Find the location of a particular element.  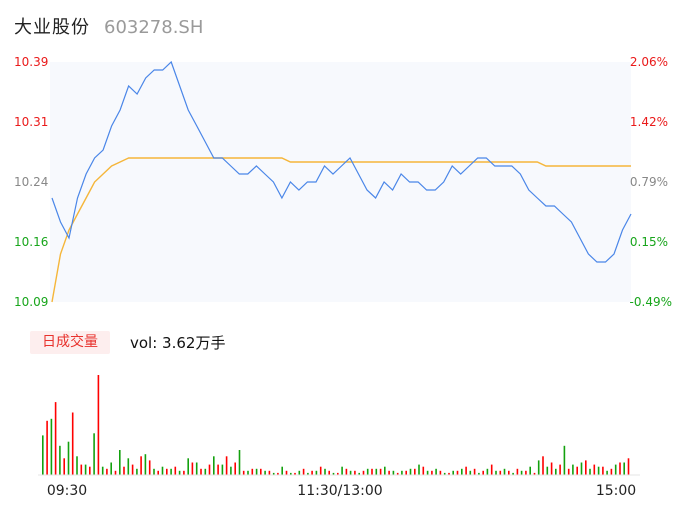

volume-badge: 日成交量 is located at coordinates (70, 342).